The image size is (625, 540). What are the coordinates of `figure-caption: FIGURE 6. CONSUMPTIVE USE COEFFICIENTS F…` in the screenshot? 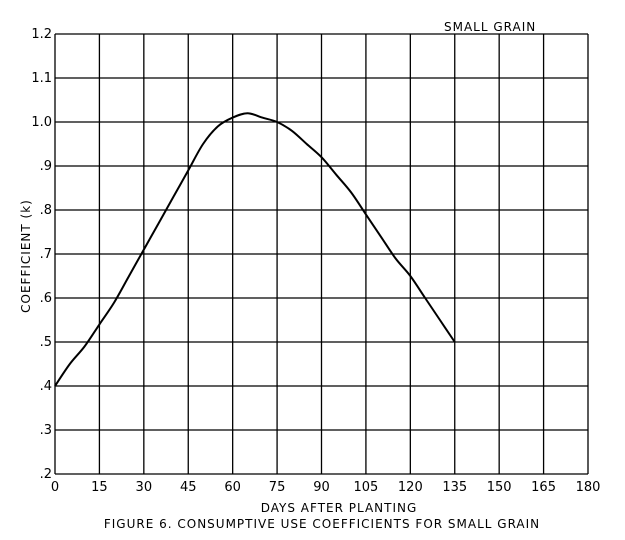 It's located at (322, 524).